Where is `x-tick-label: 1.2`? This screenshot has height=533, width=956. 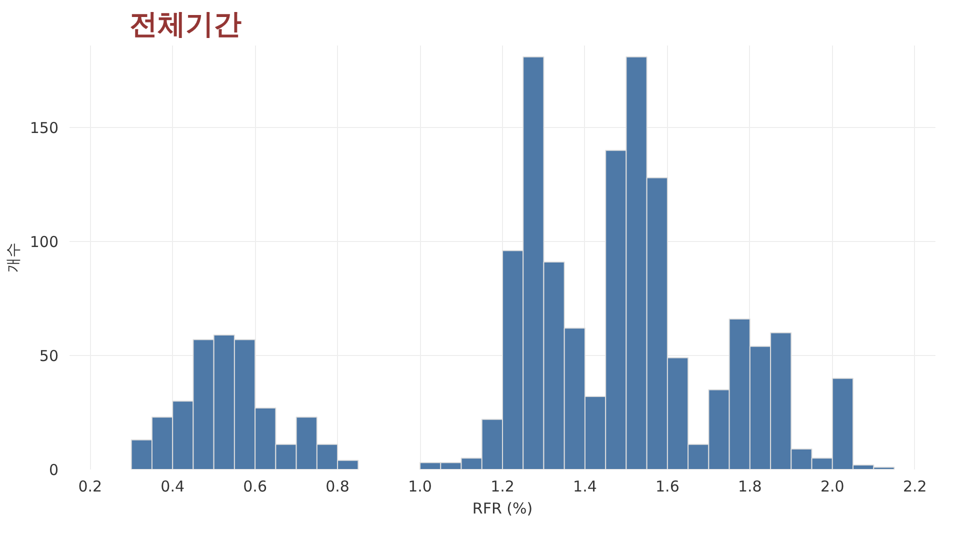
x-tick-label: 1.2 is located at coordinates (502, 487).